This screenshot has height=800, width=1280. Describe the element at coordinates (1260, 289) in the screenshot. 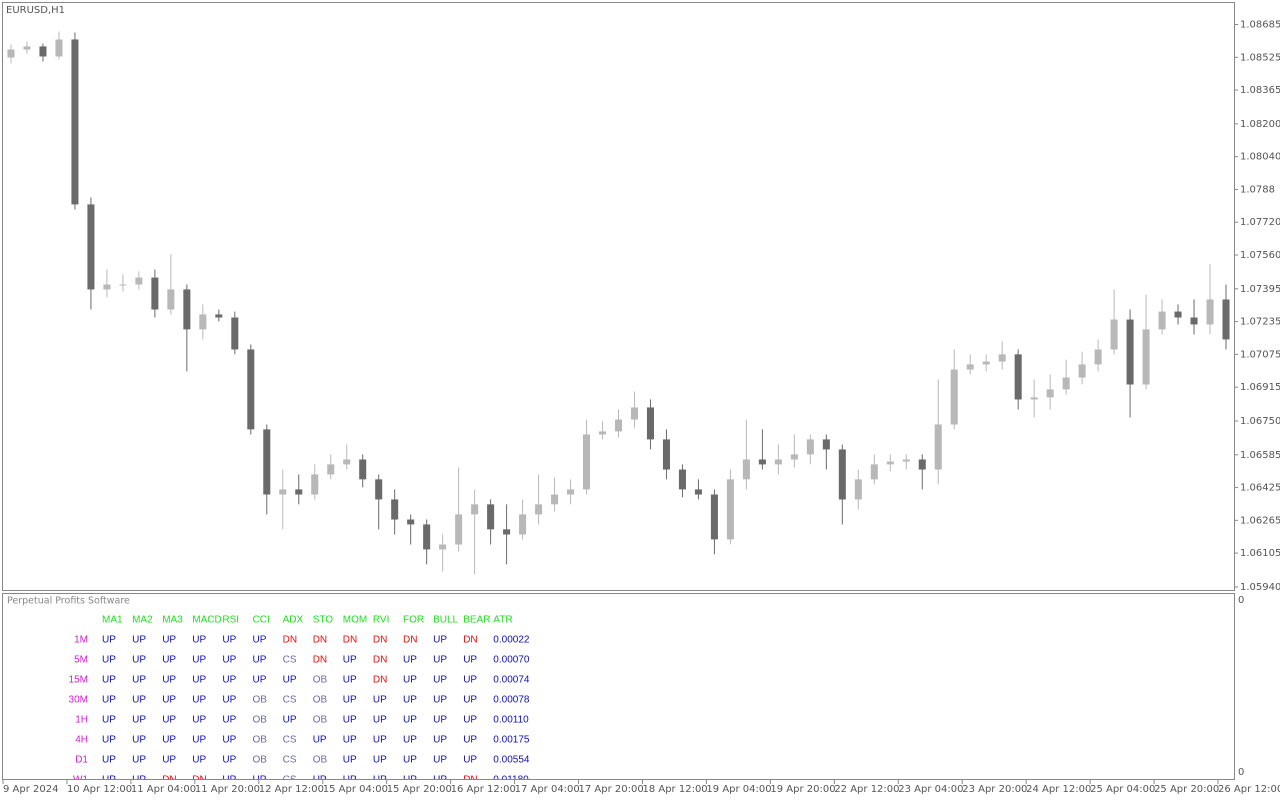

I see `y-tick-label: 1.07395` at that location.